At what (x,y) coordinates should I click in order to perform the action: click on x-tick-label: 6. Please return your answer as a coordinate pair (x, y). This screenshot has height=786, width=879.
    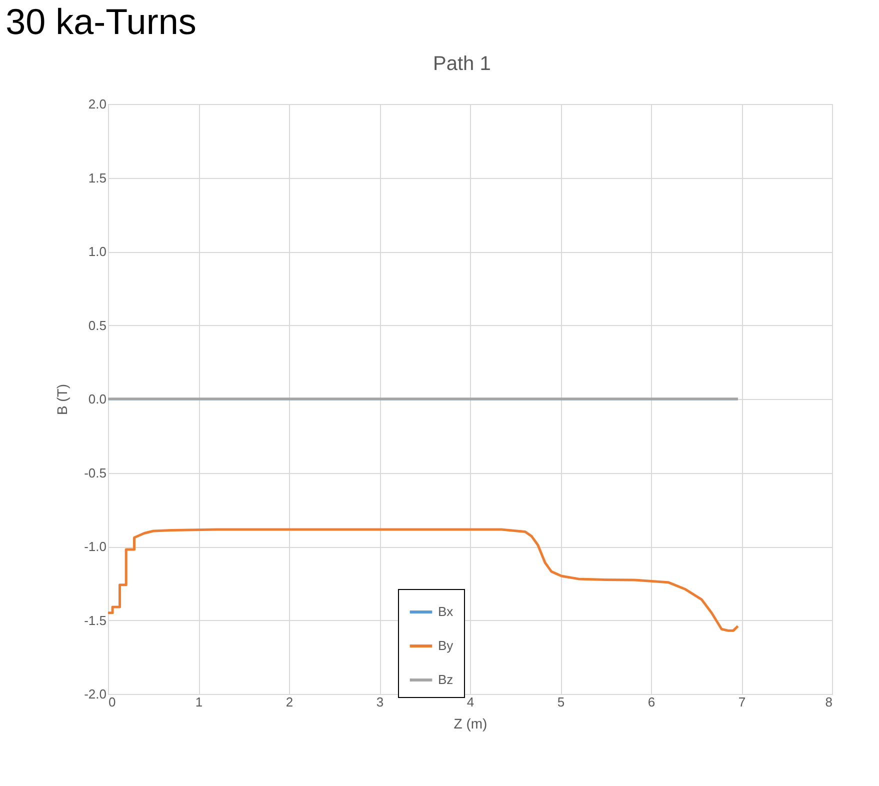
    Looking at the image, I should click on (652, 702).